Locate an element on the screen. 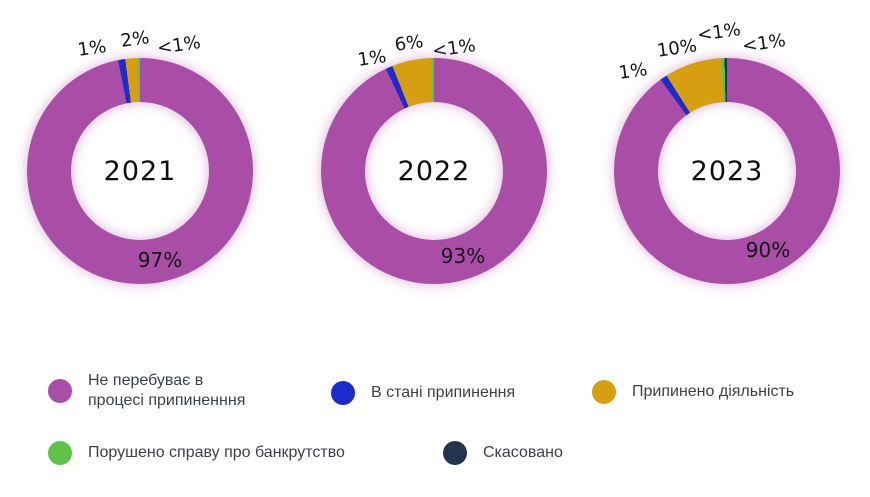 The image size is (870, 497). donut-ring-2022: 2022 is located at coordinates (434, 171).